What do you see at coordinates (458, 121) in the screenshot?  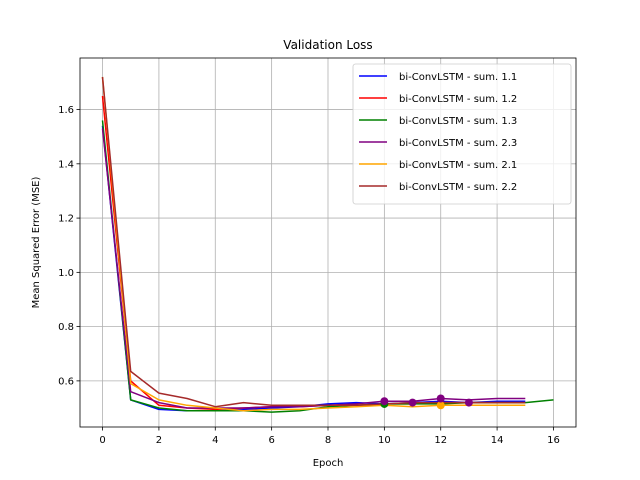 I see `legend-label: bi-ConvLSTM - sum. 1.3` at bounding box center [458, 121].